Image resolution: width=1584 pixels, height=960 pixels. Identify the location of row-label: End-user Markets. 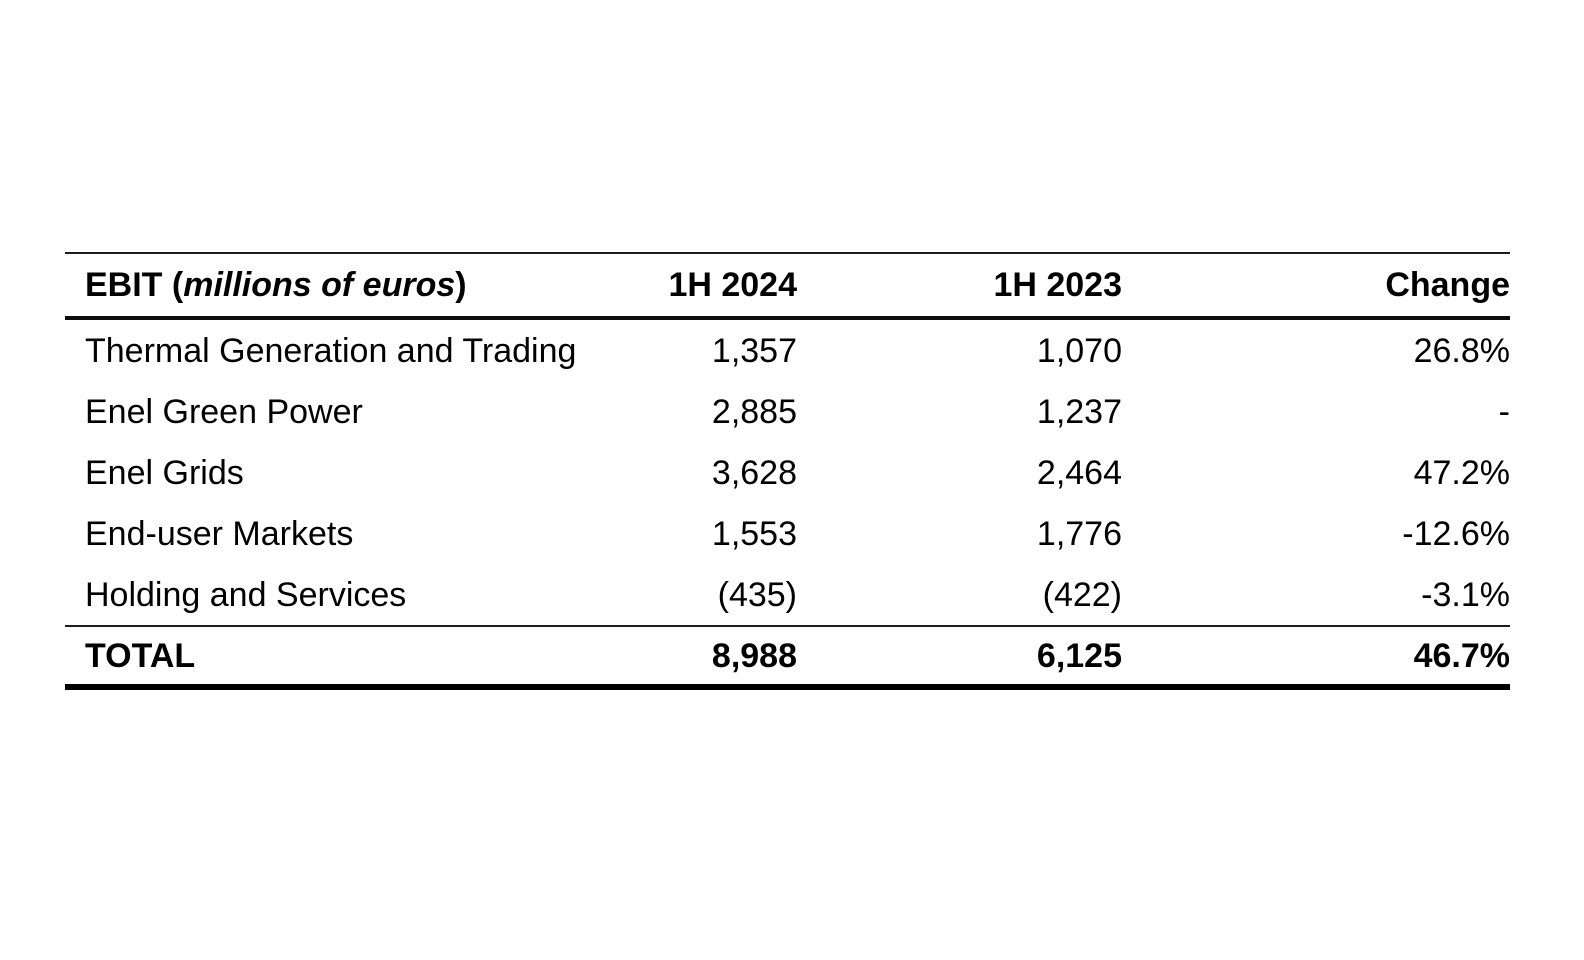
(219, 533).